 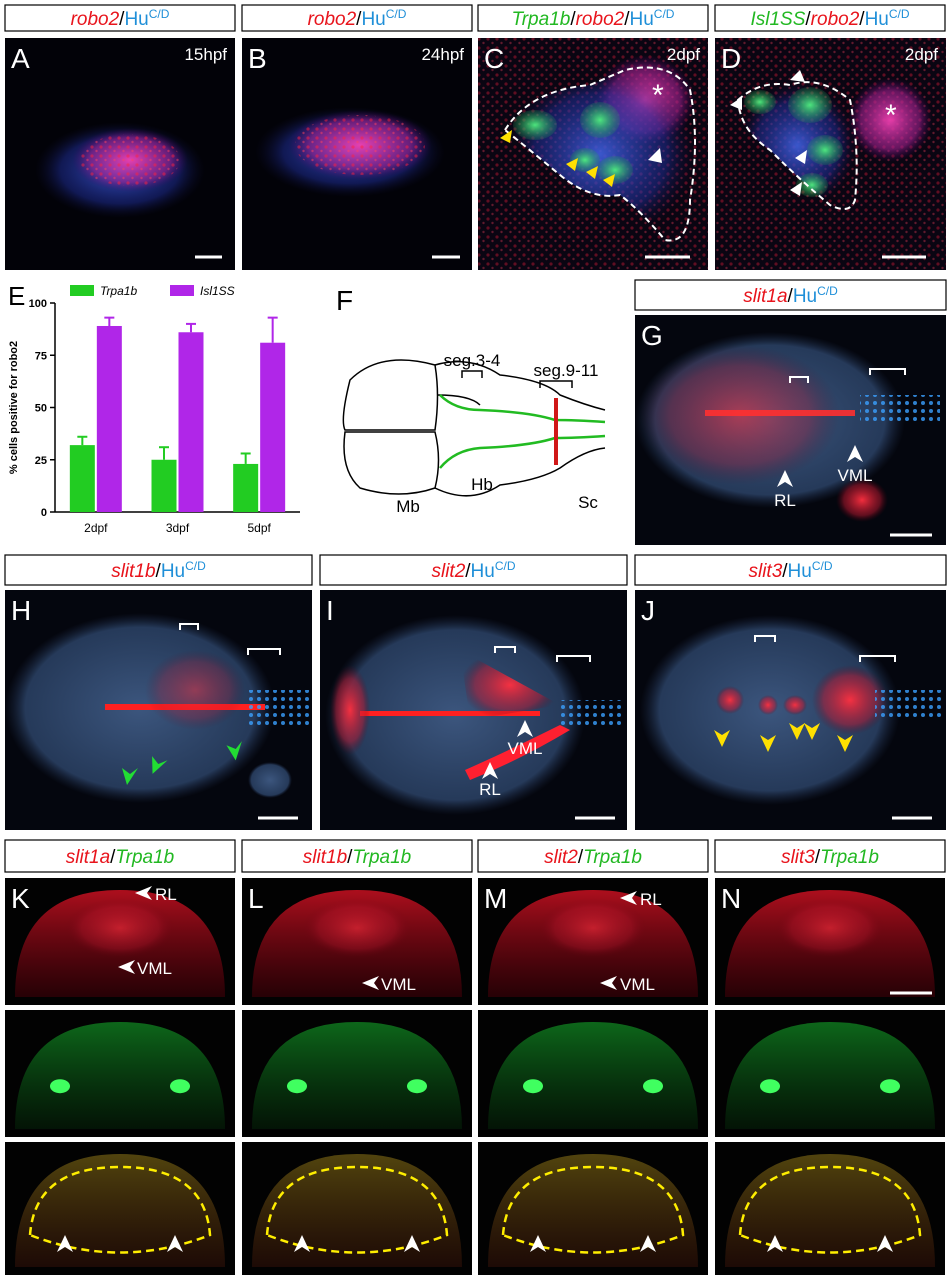 What do you see at coordinates (442, 54) in the screenshot?
I see `stage-label: 24hpf` at bounding box center [442, 54].